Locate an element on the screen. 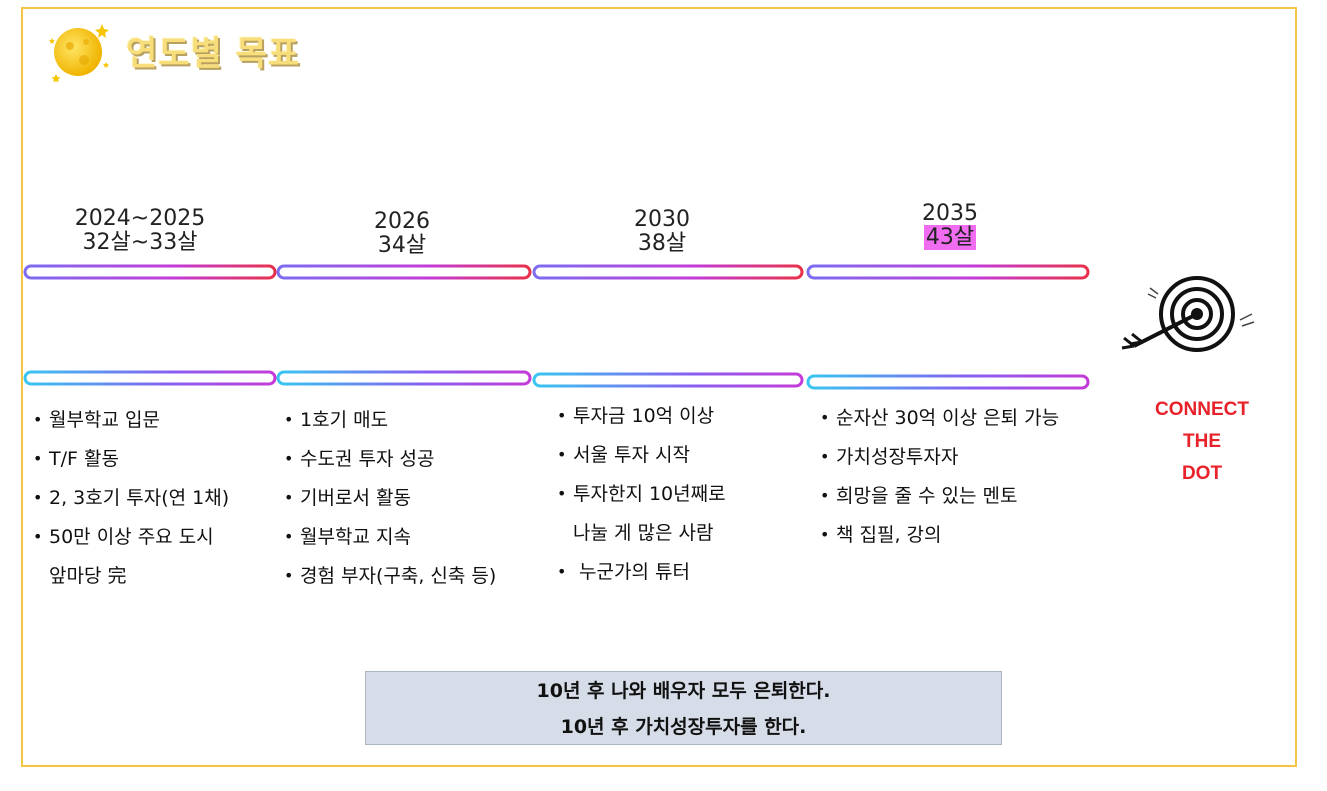 Image resolution: width=1327 pixels, height=791 pixels. goal-item: 월부학교 지속 is located at coordinates (390, 543).